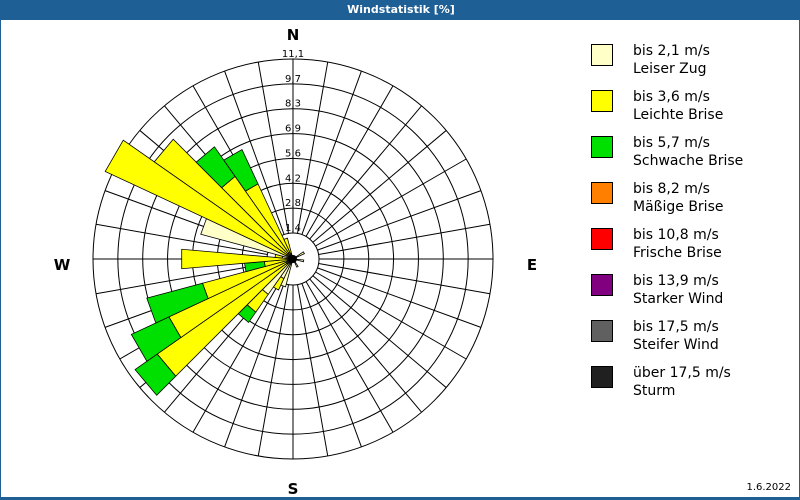 The image size is (800, 500). I want to click on ring-label: 2,8, so click(293, 203).